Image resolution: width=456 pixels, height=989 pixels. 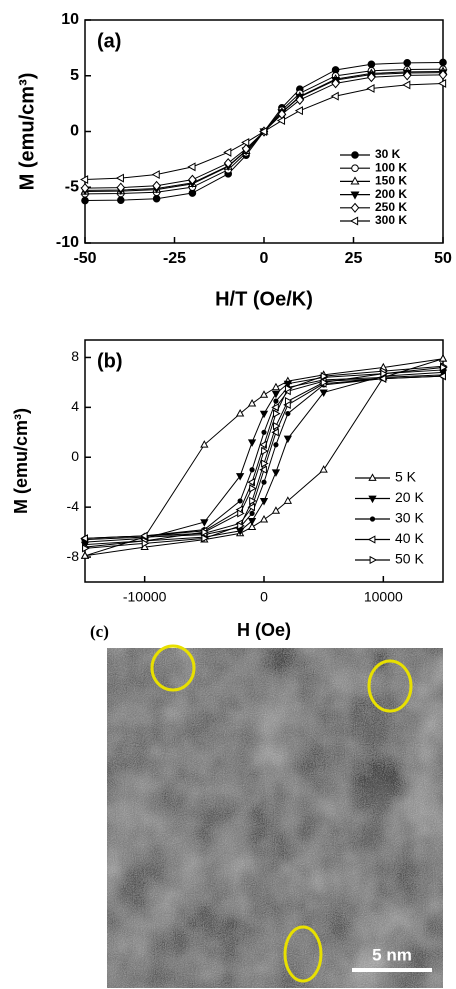 What do you see at coordinates (67, 242) in the screenshot?
I see `y-tick-label: -10` at bounding box center [67, 242].